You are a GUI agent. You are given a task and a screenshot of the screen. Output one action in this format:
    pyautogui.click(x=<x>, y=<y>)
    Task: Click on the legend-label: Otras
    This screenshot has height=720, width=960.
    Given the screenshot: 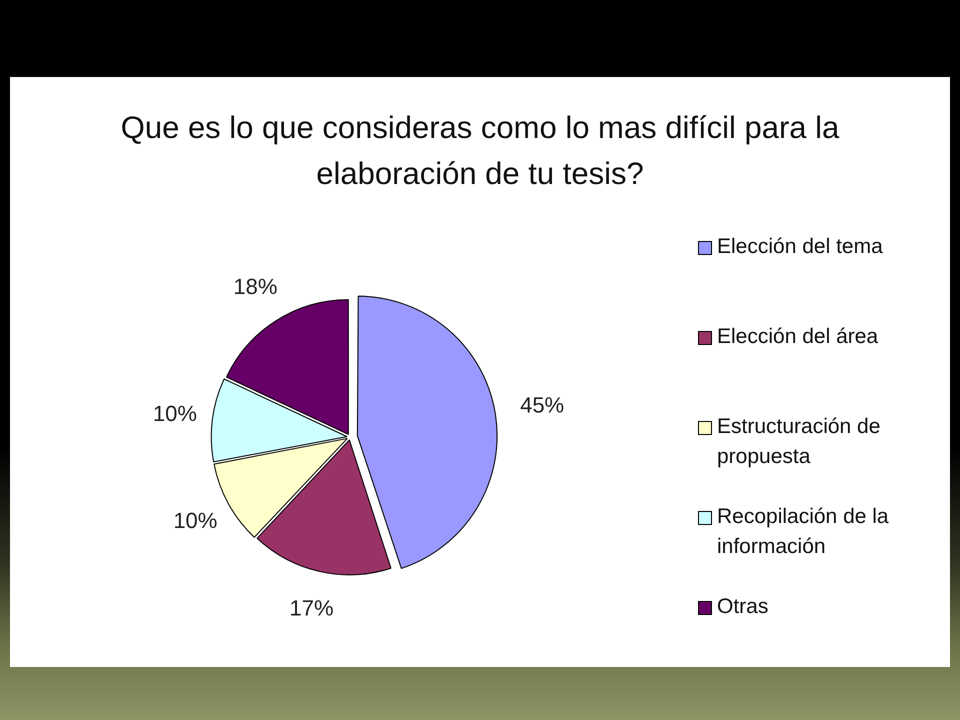 What is the action you would take?
    pyautogui.click(x=742, y=607)
    